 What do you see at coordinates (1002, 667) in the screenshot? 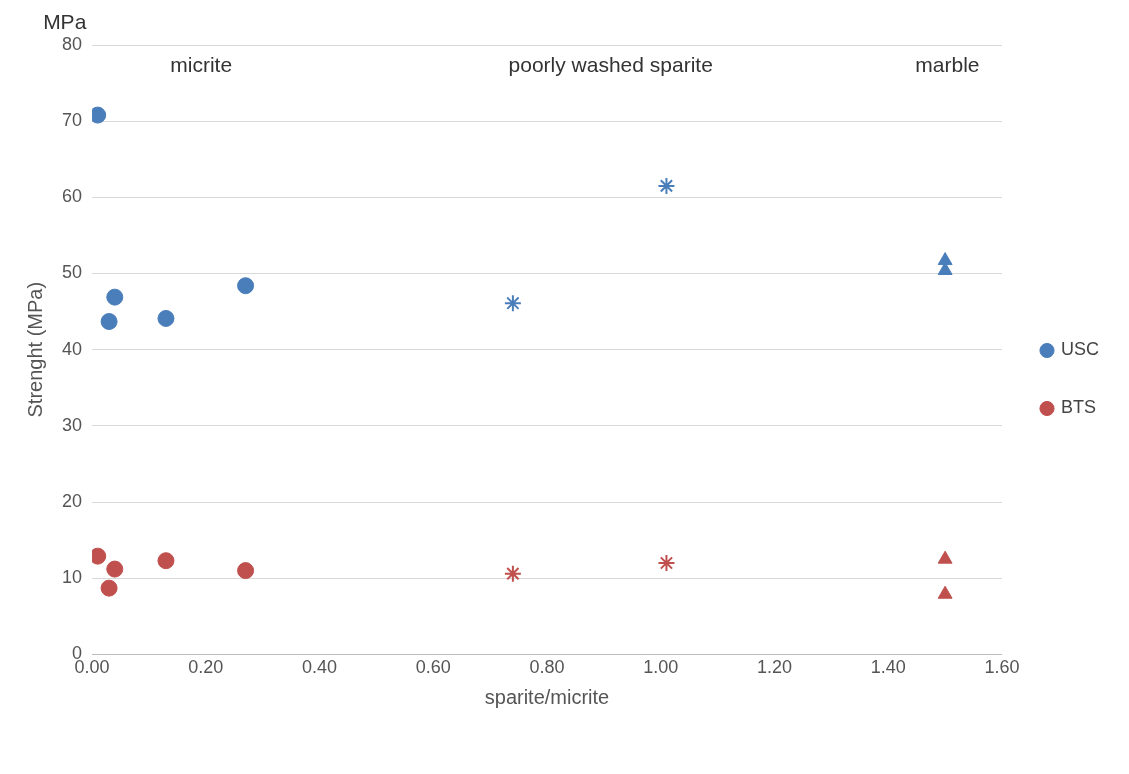
I see `x-tick-label: 1.60` at bounding box center [1002, 667].